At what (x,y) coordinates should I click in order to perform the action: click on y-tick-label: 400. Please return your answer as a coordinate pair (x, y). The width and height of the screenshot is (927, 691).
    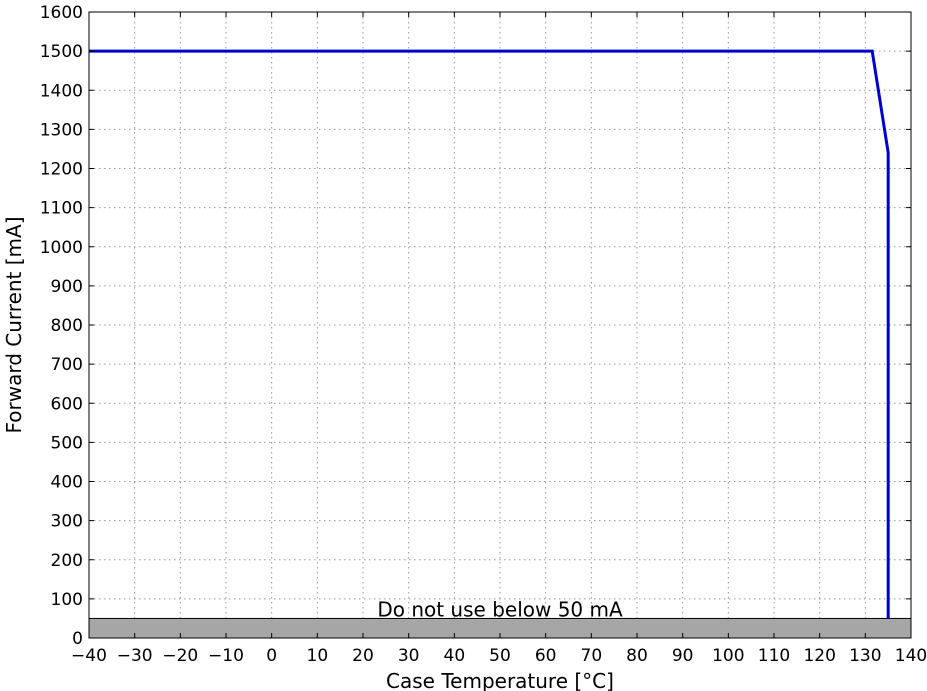
    Looking at the image, I should click on (67, 483).